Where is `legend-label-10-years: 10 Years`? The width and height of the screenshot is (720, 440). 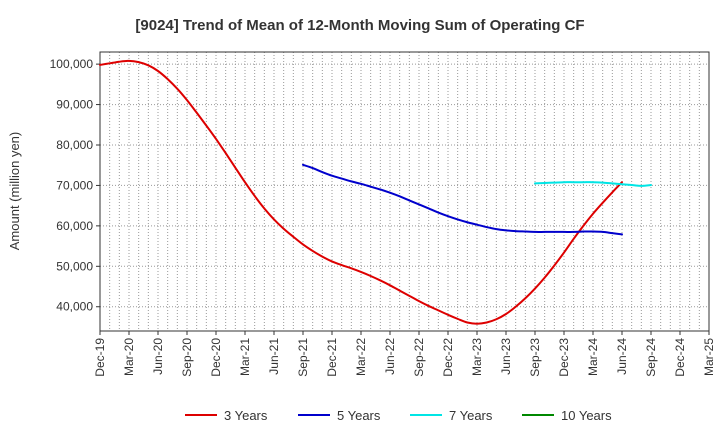 legend-label-10-years: 10 Years is located at coordinates (586, 415).